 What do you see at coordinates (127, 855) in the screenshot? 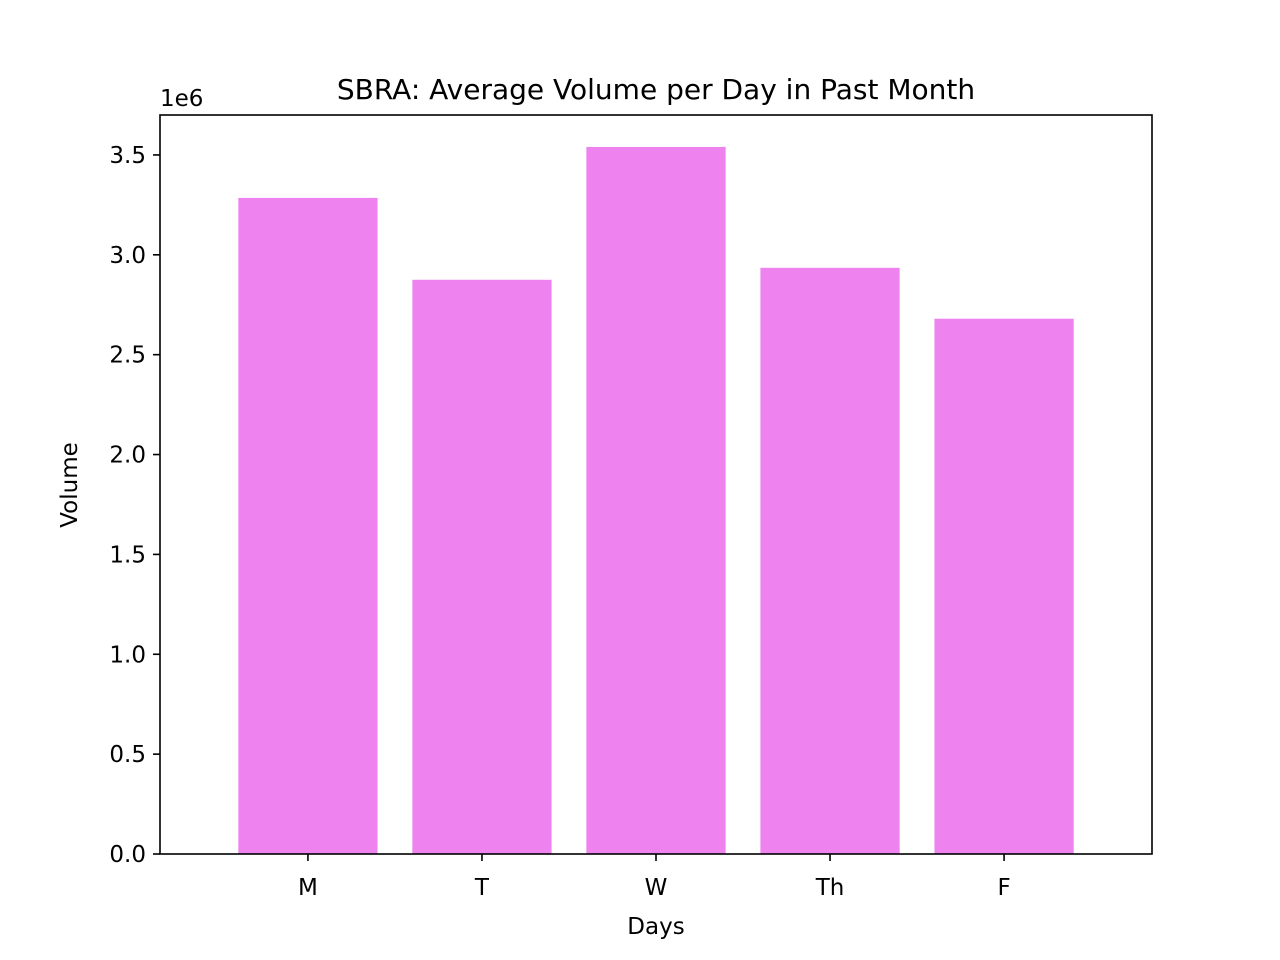
I see `y-tick-label: 0.0` at bounding box center [127, 855].